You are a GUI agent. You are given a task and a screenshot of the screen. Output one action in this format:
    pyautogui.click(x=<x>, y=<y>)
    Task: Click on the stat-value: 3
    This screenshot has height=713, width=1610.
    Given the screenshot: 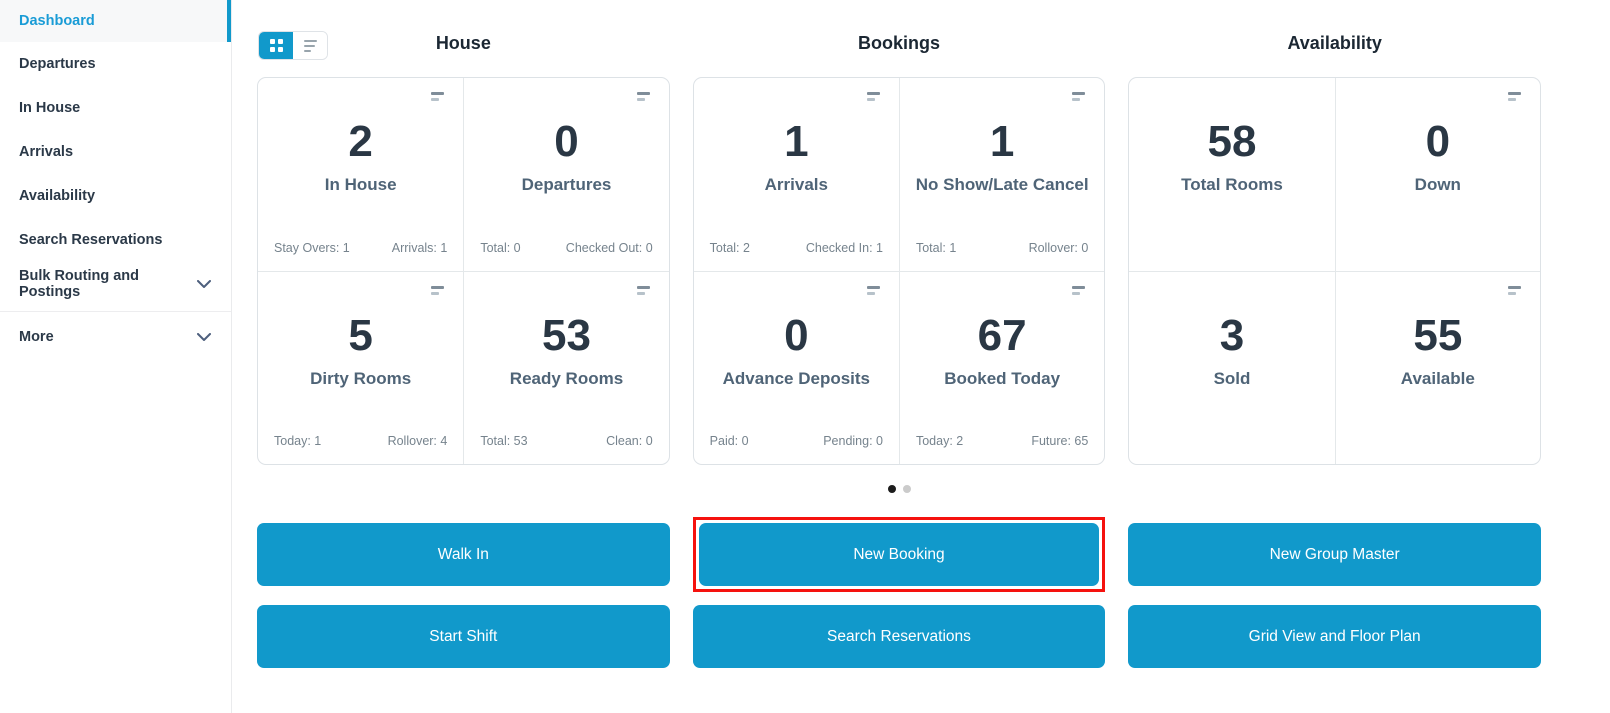 What is the action you would take?
    pyautogui.click(x=1232, y=335)
    